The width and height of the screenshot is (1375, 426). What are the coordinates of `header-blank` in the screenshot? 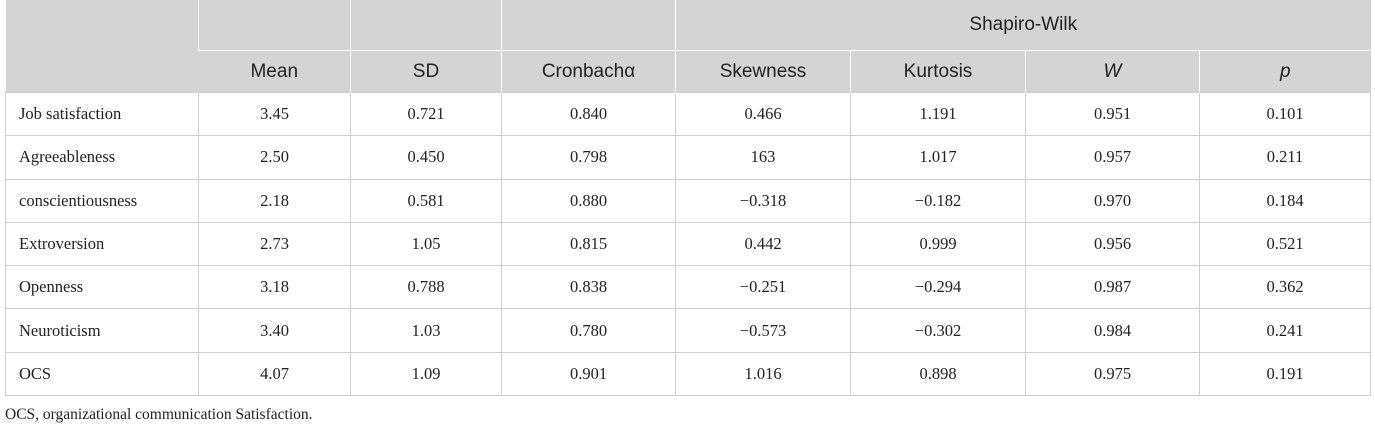 It's located at (102, 46).